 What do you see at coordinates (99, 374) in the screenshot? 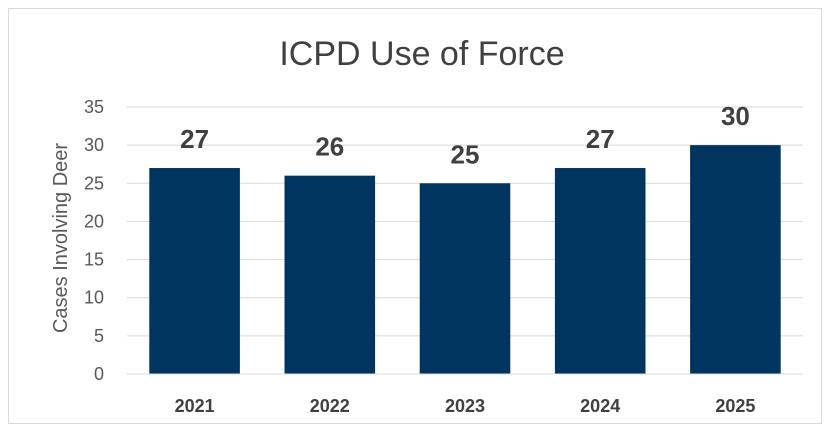
I see `y-tick-label: 0` at bounding box center [99, 374].